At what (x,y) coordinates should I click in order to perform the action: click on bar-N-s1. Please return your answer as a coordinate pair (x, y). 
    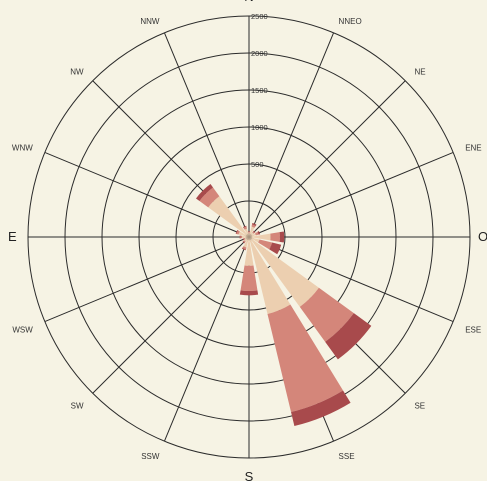
    Looking at the image, I should click on (249, 235).